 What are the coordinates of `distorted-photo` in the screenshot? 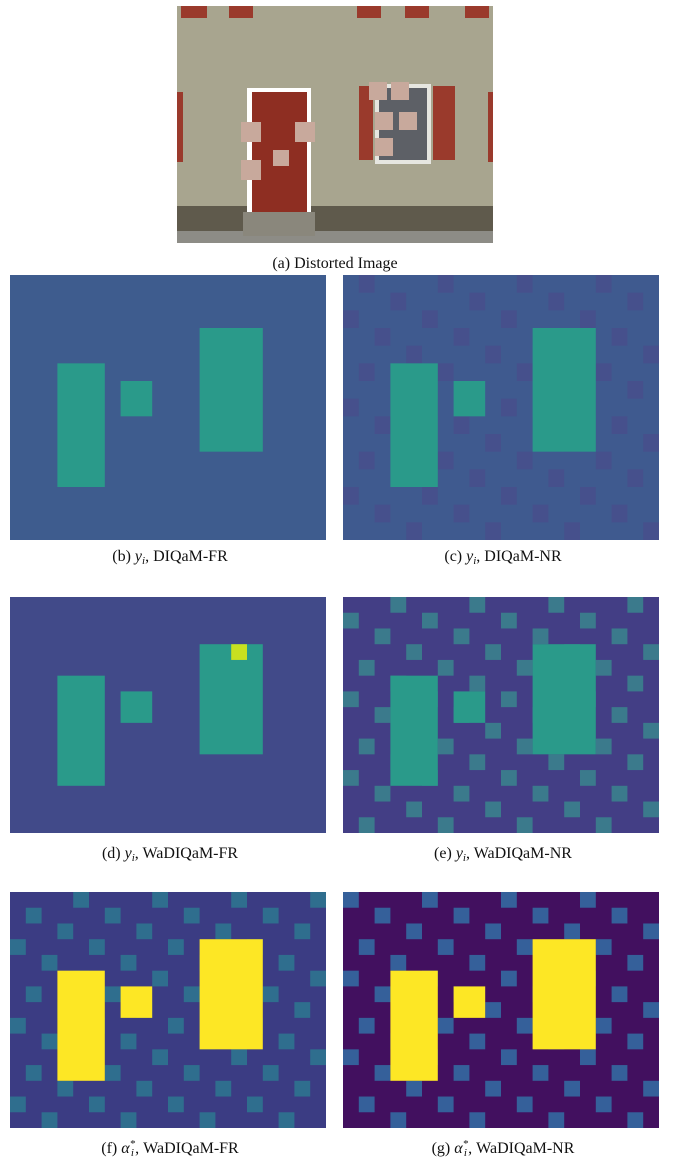 It's located at (335, 124).